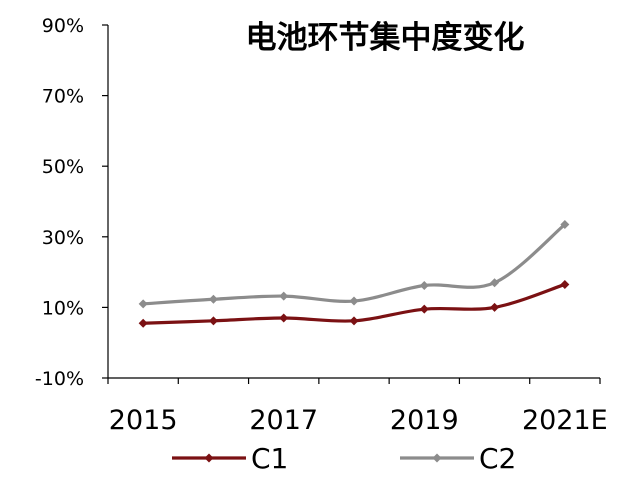 This screenshot has height=478, width=640. What do you see at coordinates (497, 458) in the screenshot?
I see `legend-label: C2` at bounding box center [497, 458].